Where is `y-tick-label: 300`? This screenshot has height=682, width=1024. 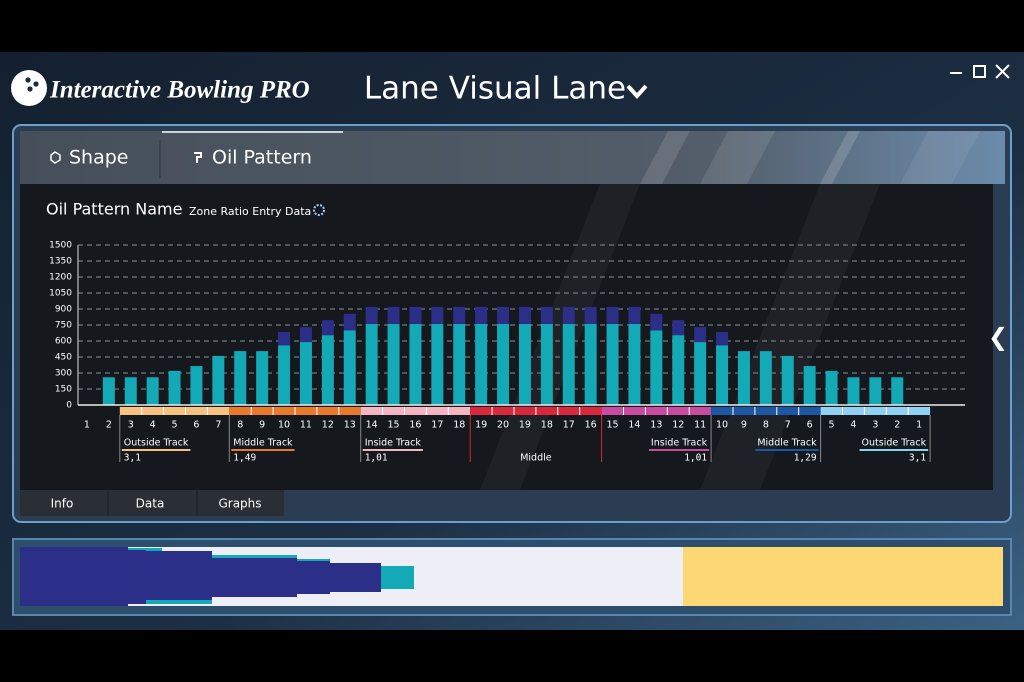
y-tick-label: 300 is located at coordinates (63, 374).